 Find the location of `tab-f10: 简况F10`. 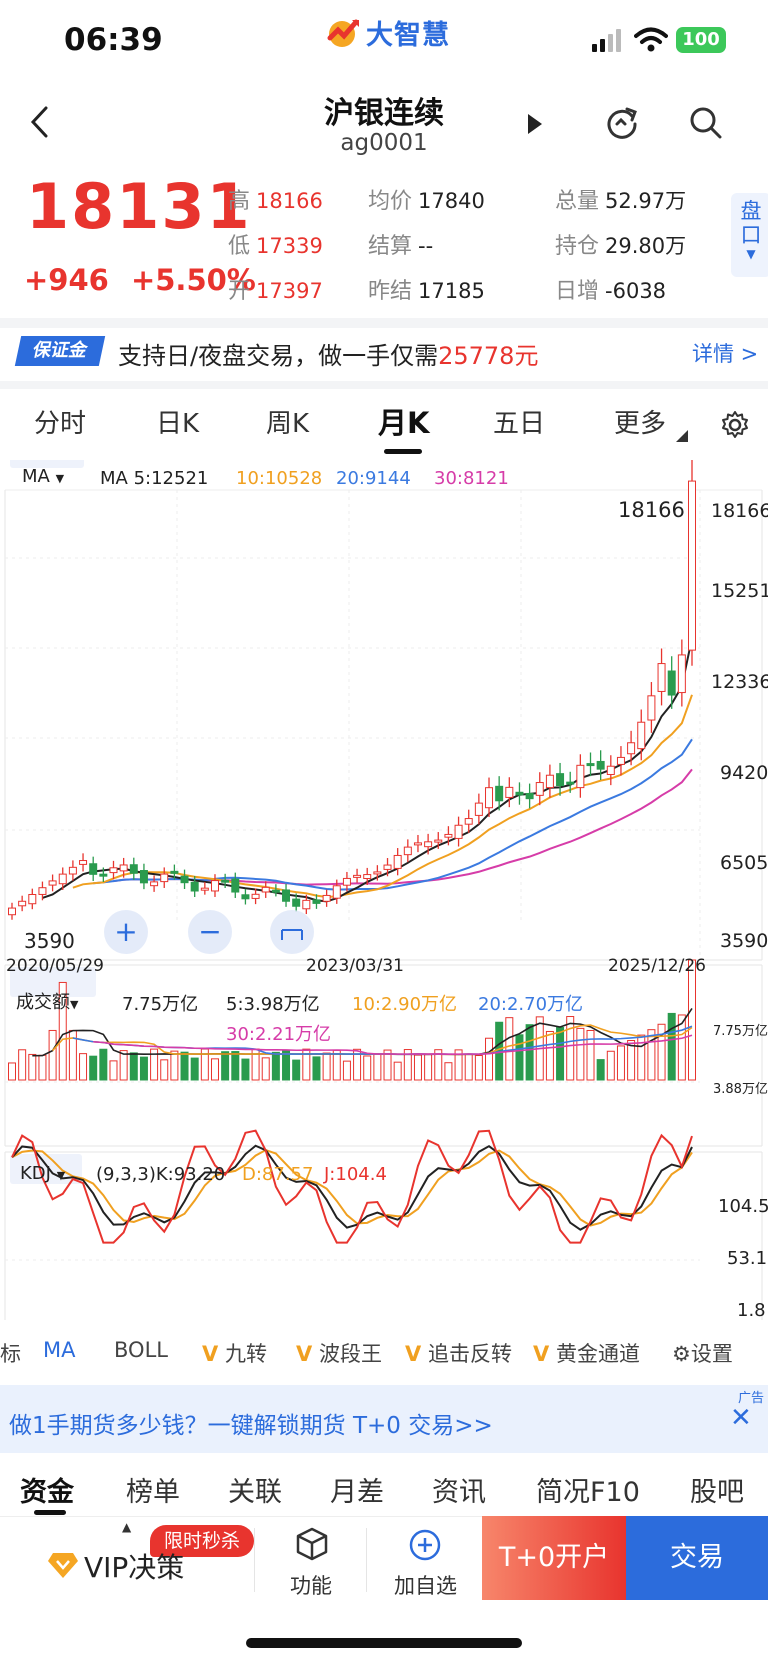

tab-f10: 简况F10 is located at coordinates (588, 1492).